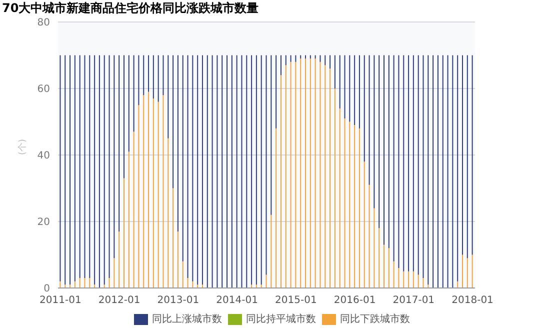  What do you see at coordinates (473, 300) in the screenshot?
I see `x-tick-label: 2018-01` at bounding box center [473, 300].